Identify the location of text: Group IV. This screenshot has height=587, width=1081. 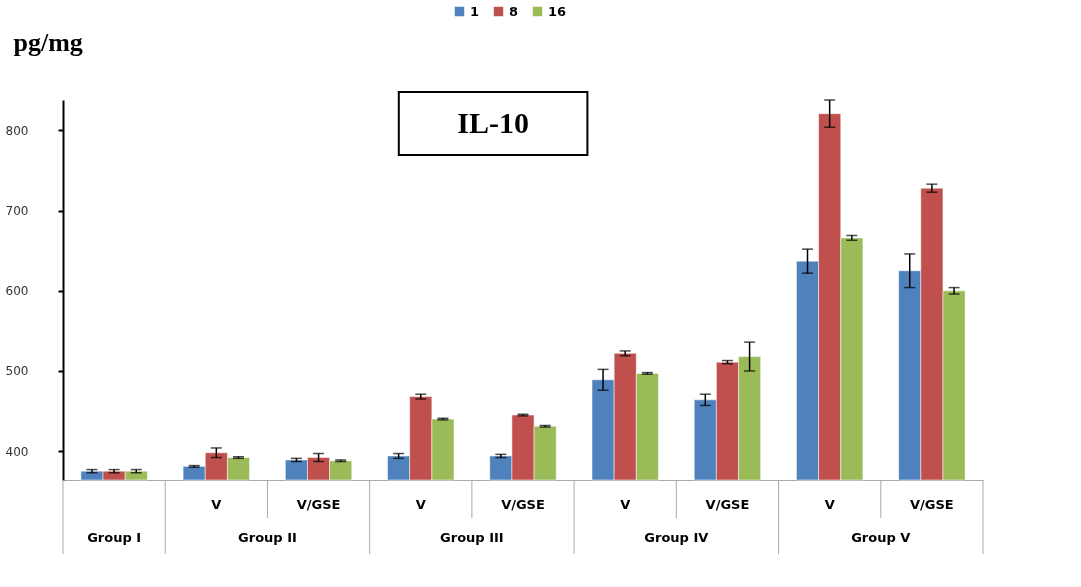
(676, 537).